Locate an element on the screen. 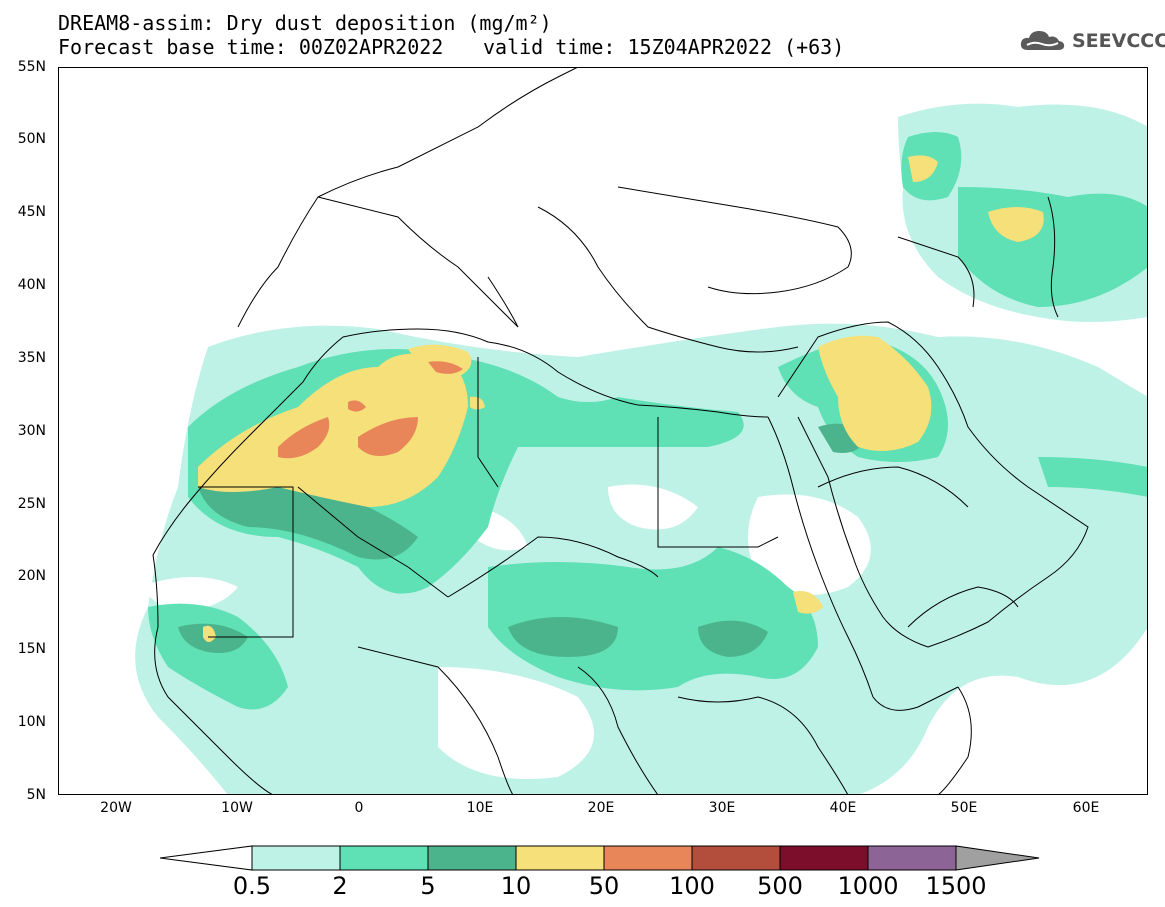 This screenshot has height=907, width=1165. lat-label: 15N is located at coordinates (31, 649).